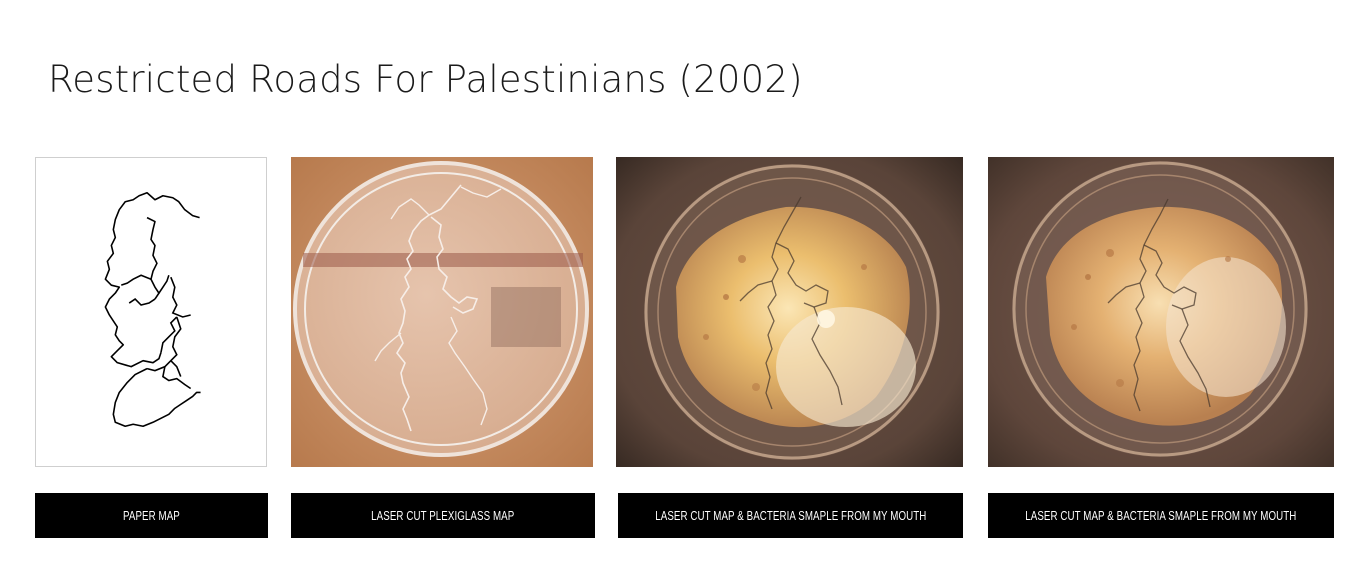  What do you see at coordinates (425, 79) in the screenshot?
I see `page-title: Restricted Roads For Palestinians (2002)` at bounding box center [425, 79].